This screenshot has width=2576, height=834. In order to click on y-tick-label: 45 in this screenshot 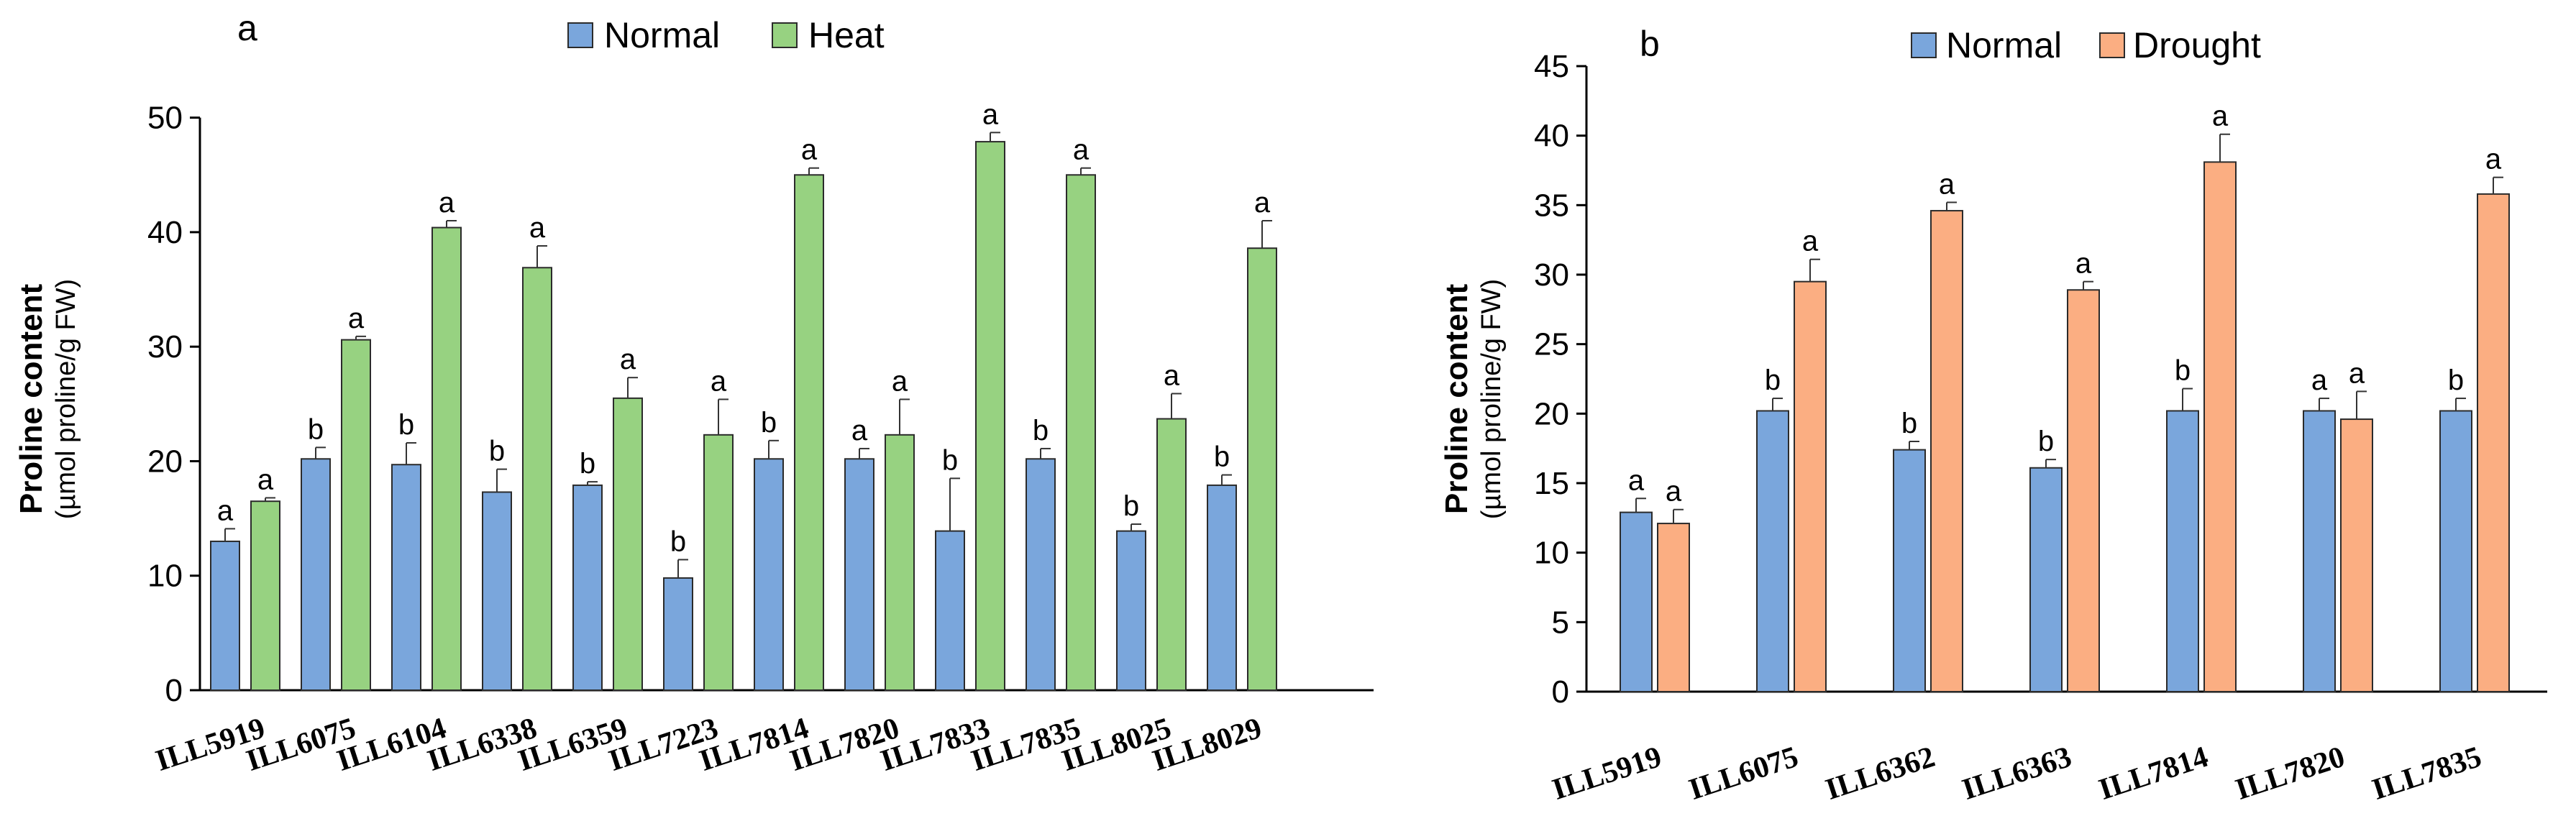, I will do `click(1551, 66)`.